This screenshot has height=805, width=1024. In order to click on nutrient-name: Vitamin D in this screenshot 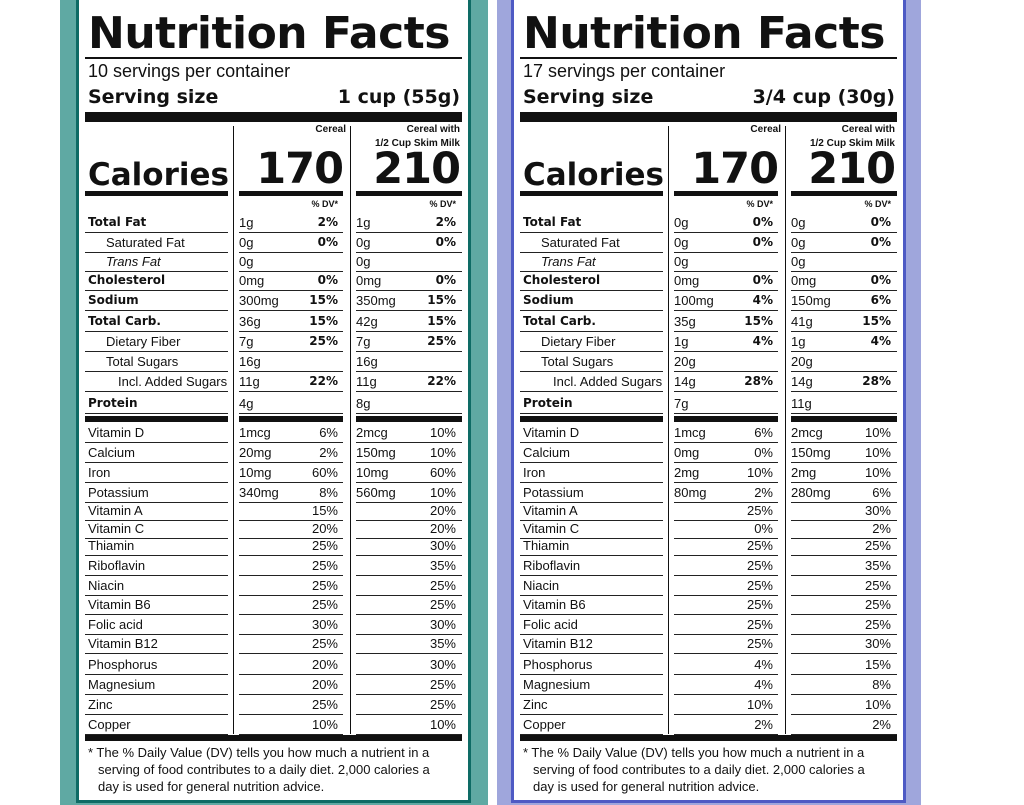, I will do `click(551, 432)`.